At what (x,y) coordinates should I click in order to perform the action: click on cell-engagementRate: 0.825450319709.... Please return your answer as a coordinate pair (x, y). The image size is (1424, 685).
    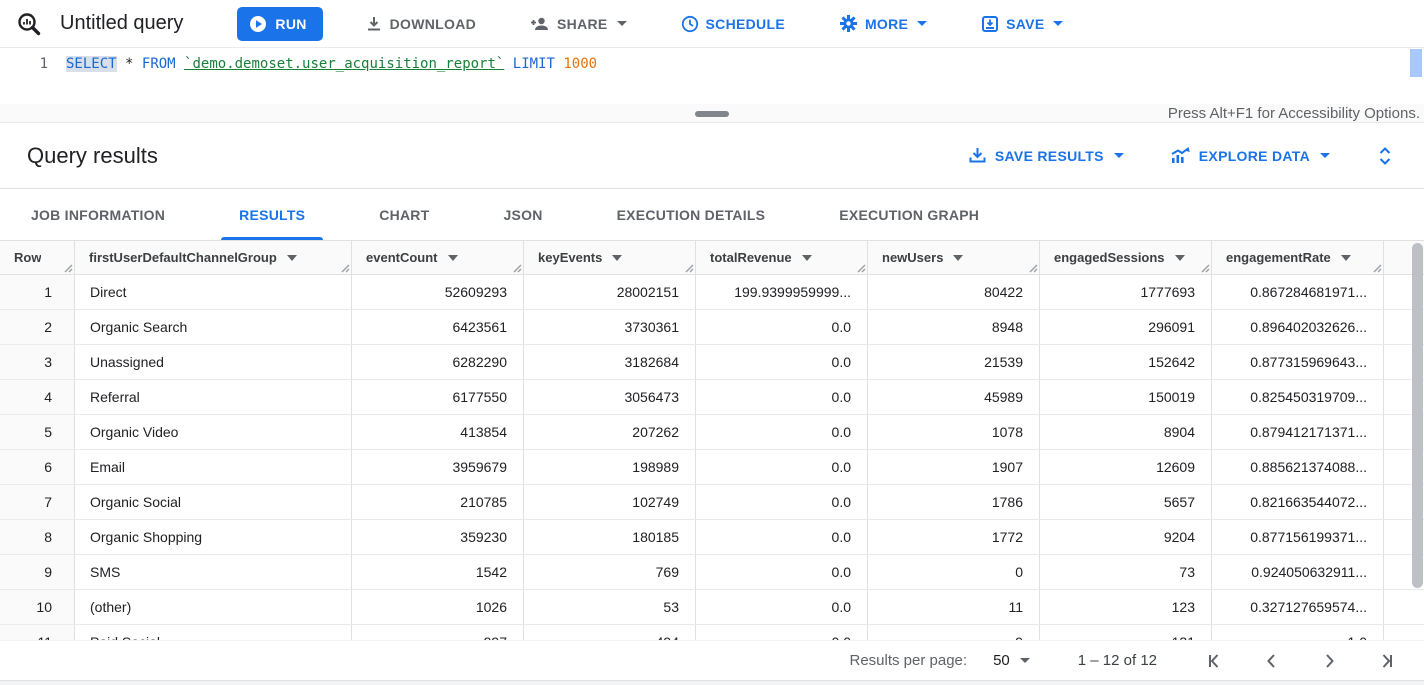
    Looking at the image, I should click on (1298, 397).